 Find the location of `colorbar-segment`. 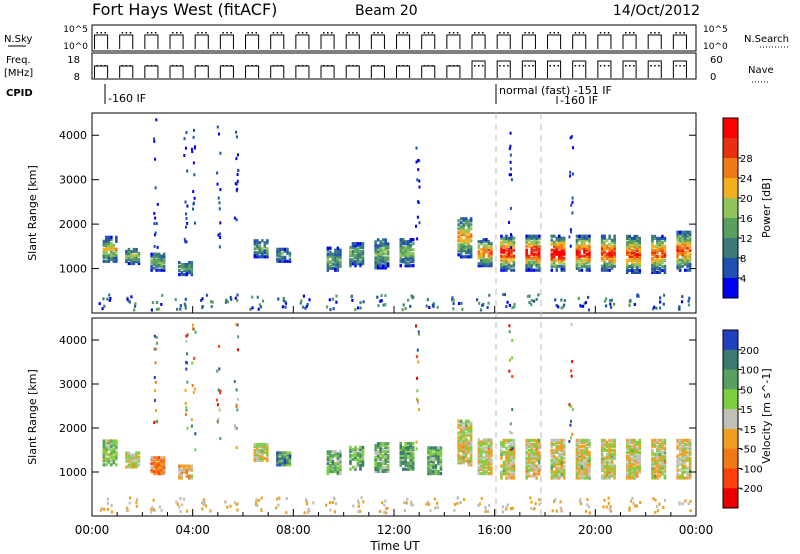

colorbar-segment is located at coordinates (730, 399).